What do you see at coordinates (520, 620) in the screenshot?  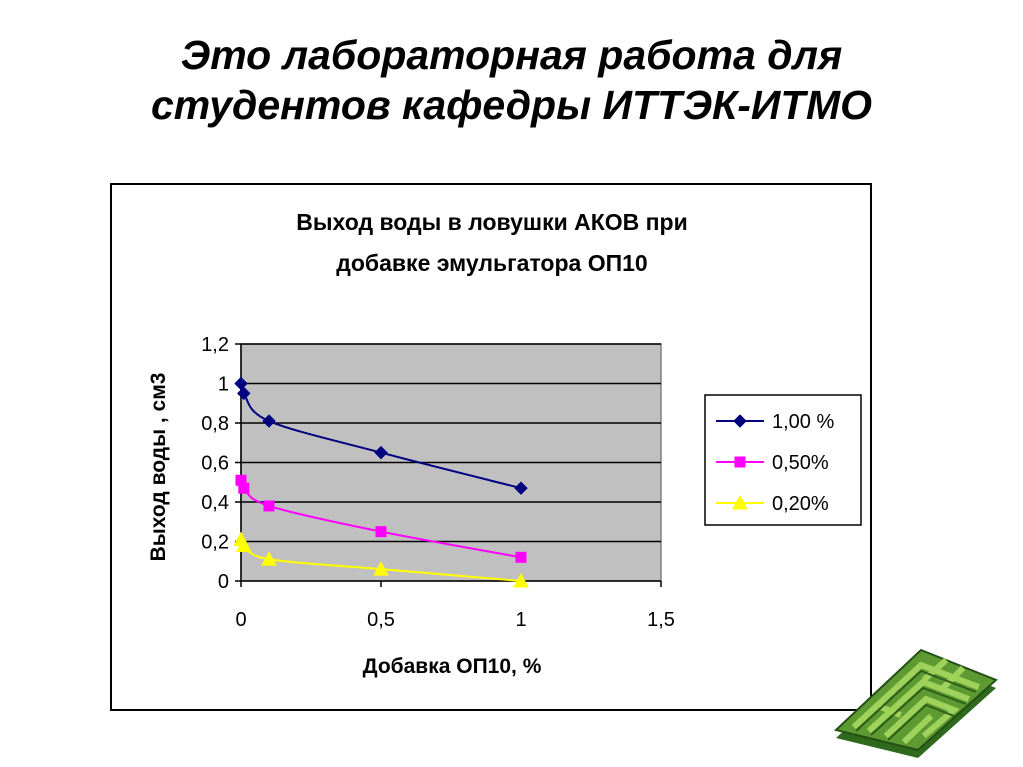 I see `x-tick-label: 1` at bounding box center [520, 620].